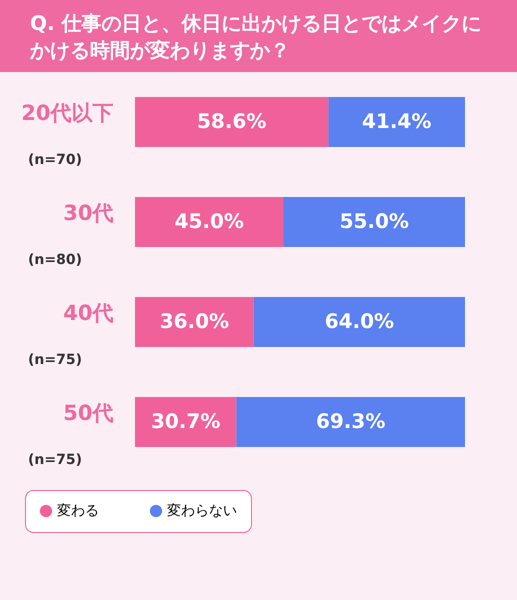 The image size is (517, 600). Describe the element at coordinates (55, 260) in the screenshot. I see `text: (n=80)` at that location.